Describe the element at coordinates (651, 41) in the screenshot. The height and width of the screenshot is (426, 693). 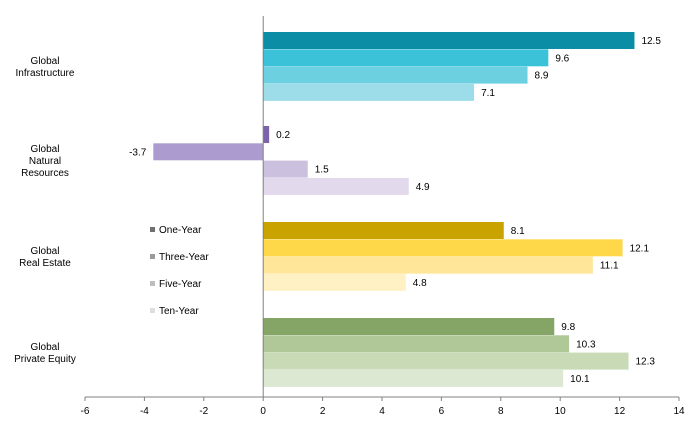
I see `data-label: 12.5` at that location.